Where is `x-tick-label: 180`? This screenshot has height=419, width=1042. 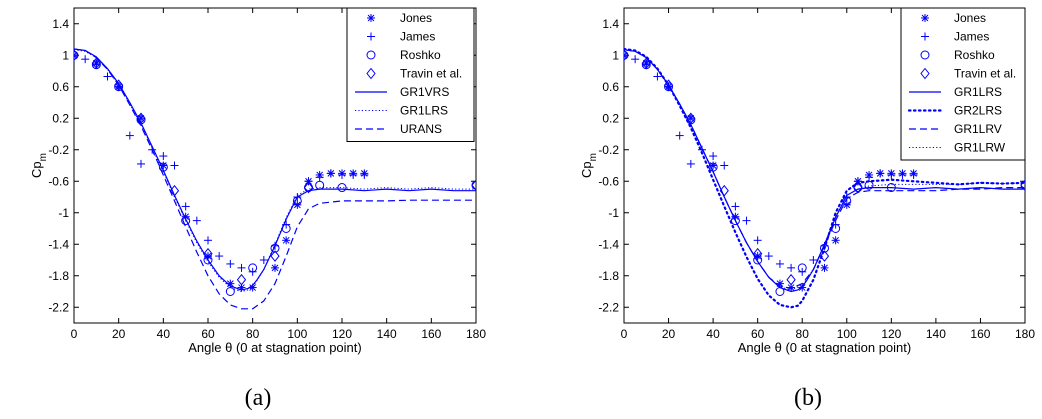
x-tick-label: 180 is located at coordinates (476, 334).